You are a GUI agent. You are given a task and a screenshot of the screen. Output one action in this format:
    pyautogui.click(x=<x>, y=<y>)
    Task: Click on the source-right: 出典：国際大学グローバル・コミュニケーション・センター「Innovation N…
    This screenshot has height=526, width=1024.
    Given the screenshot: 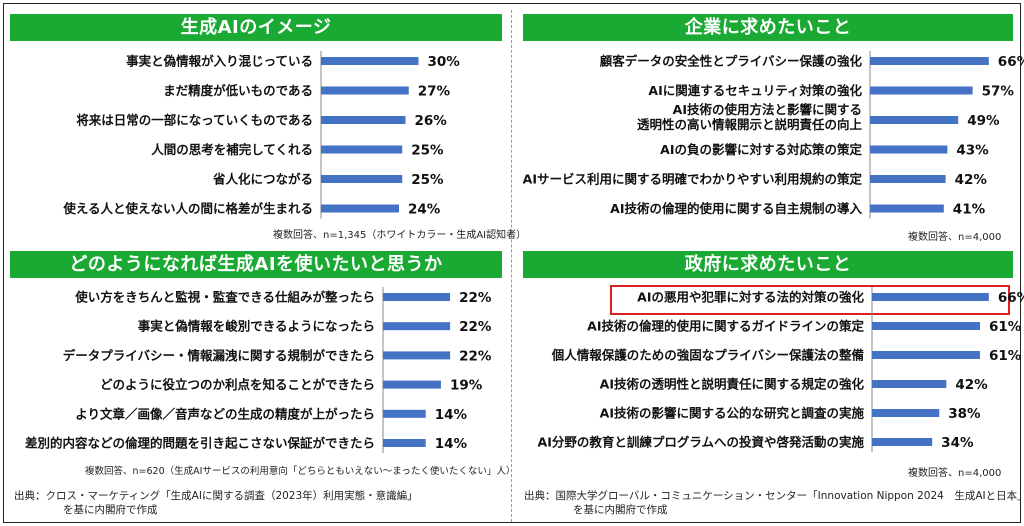 What is the action you would take?
    pyautogui.click(x=774, y=503)
    